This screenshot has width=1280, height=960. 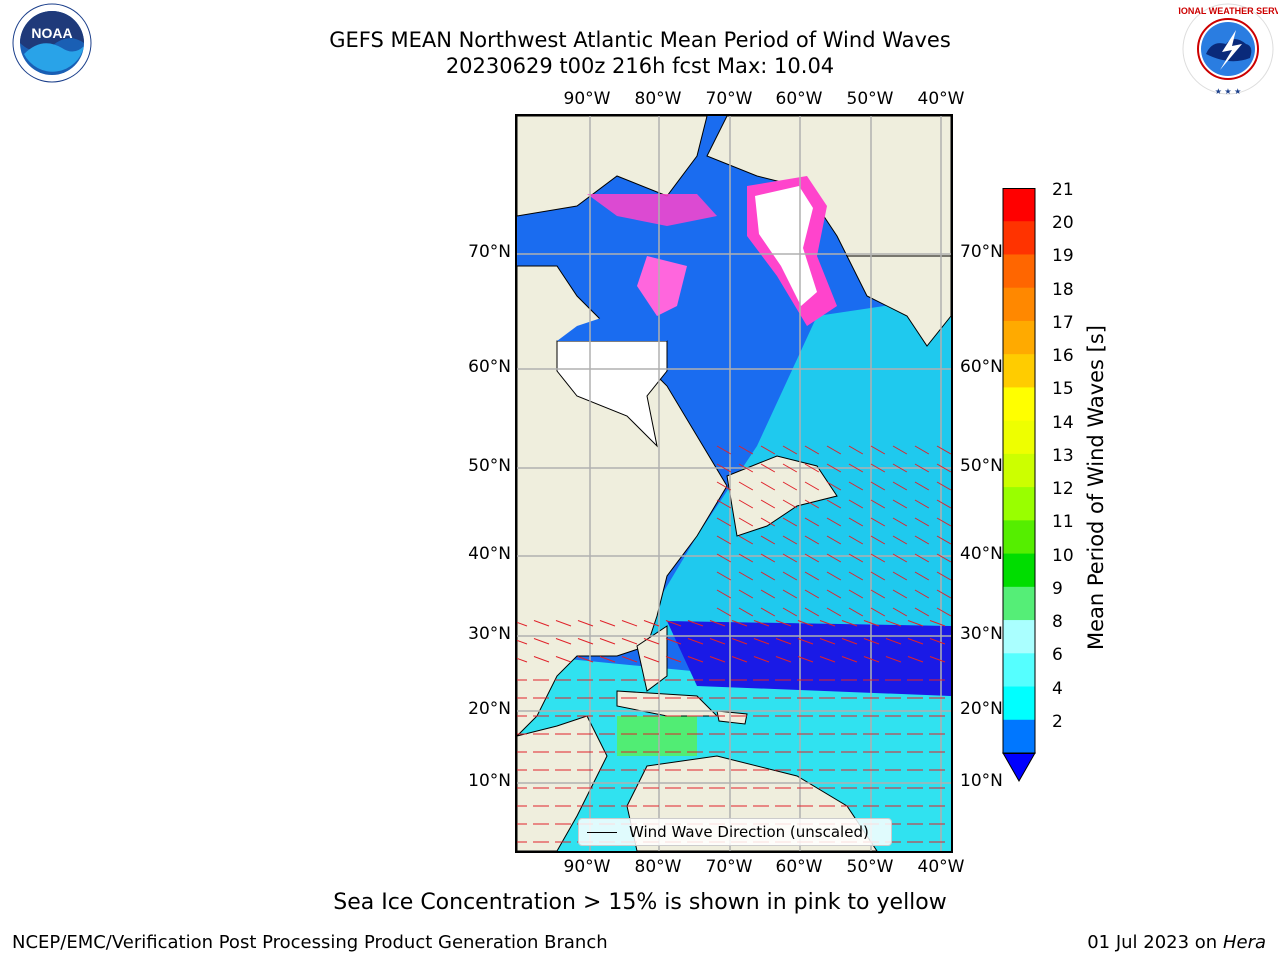 What do you see at coordinates (941, 867) in the screenshot?
I see `lon-label-bottom-40w: 40°W` at bounding box center [941, 867].